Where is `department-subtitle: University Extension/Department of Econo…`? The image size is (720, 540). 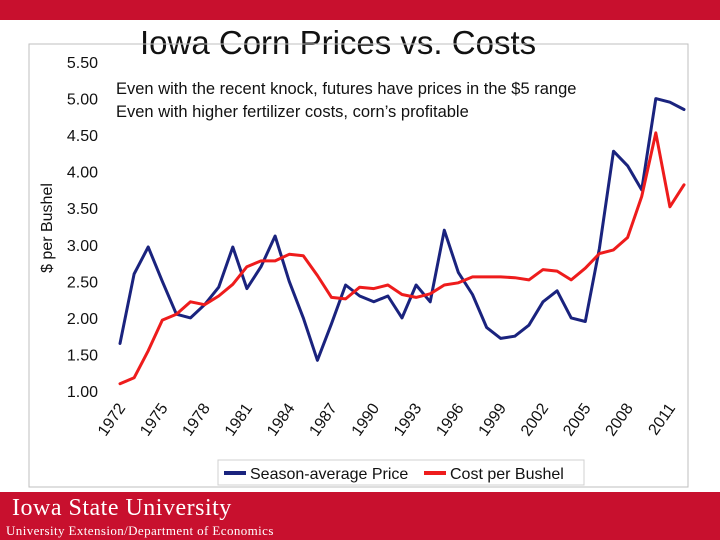 department-subtitle: University Extension/Department of Econo… is located at coordinates (140, 530).